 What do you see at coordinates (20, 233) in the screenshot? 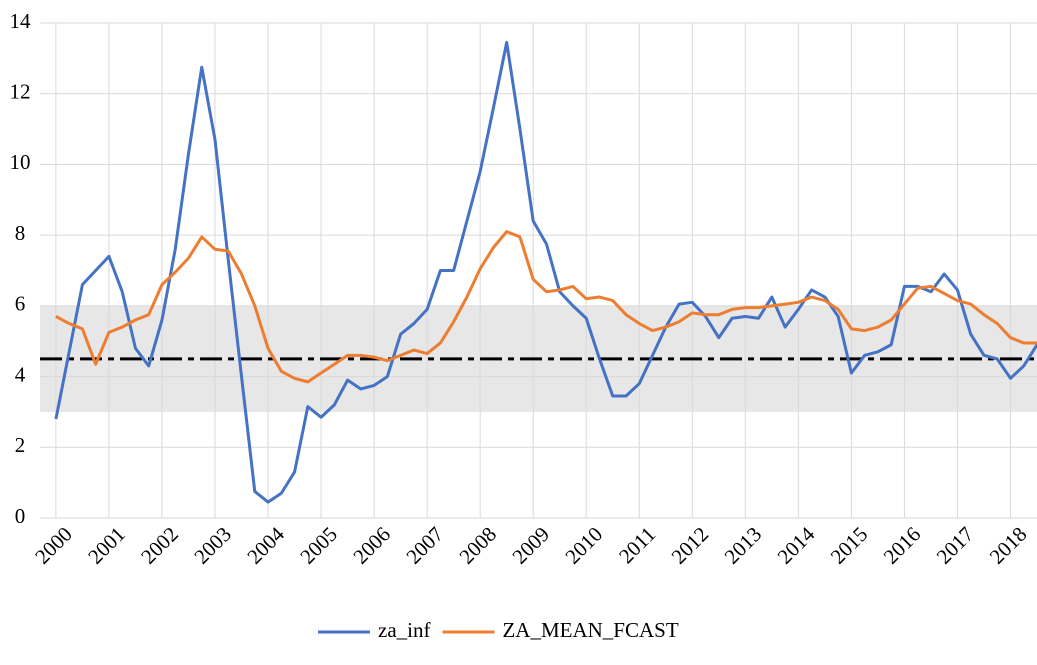
I see `y-tick-label: 8` at bounding box center [20, 233].